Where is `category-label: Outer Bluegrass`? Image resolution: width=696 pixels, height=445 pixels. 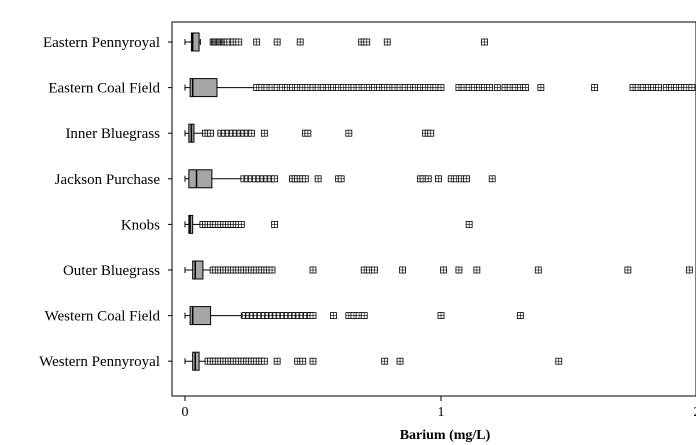 category-label: Outer Bluegrass is located at coordinates (111, 271).